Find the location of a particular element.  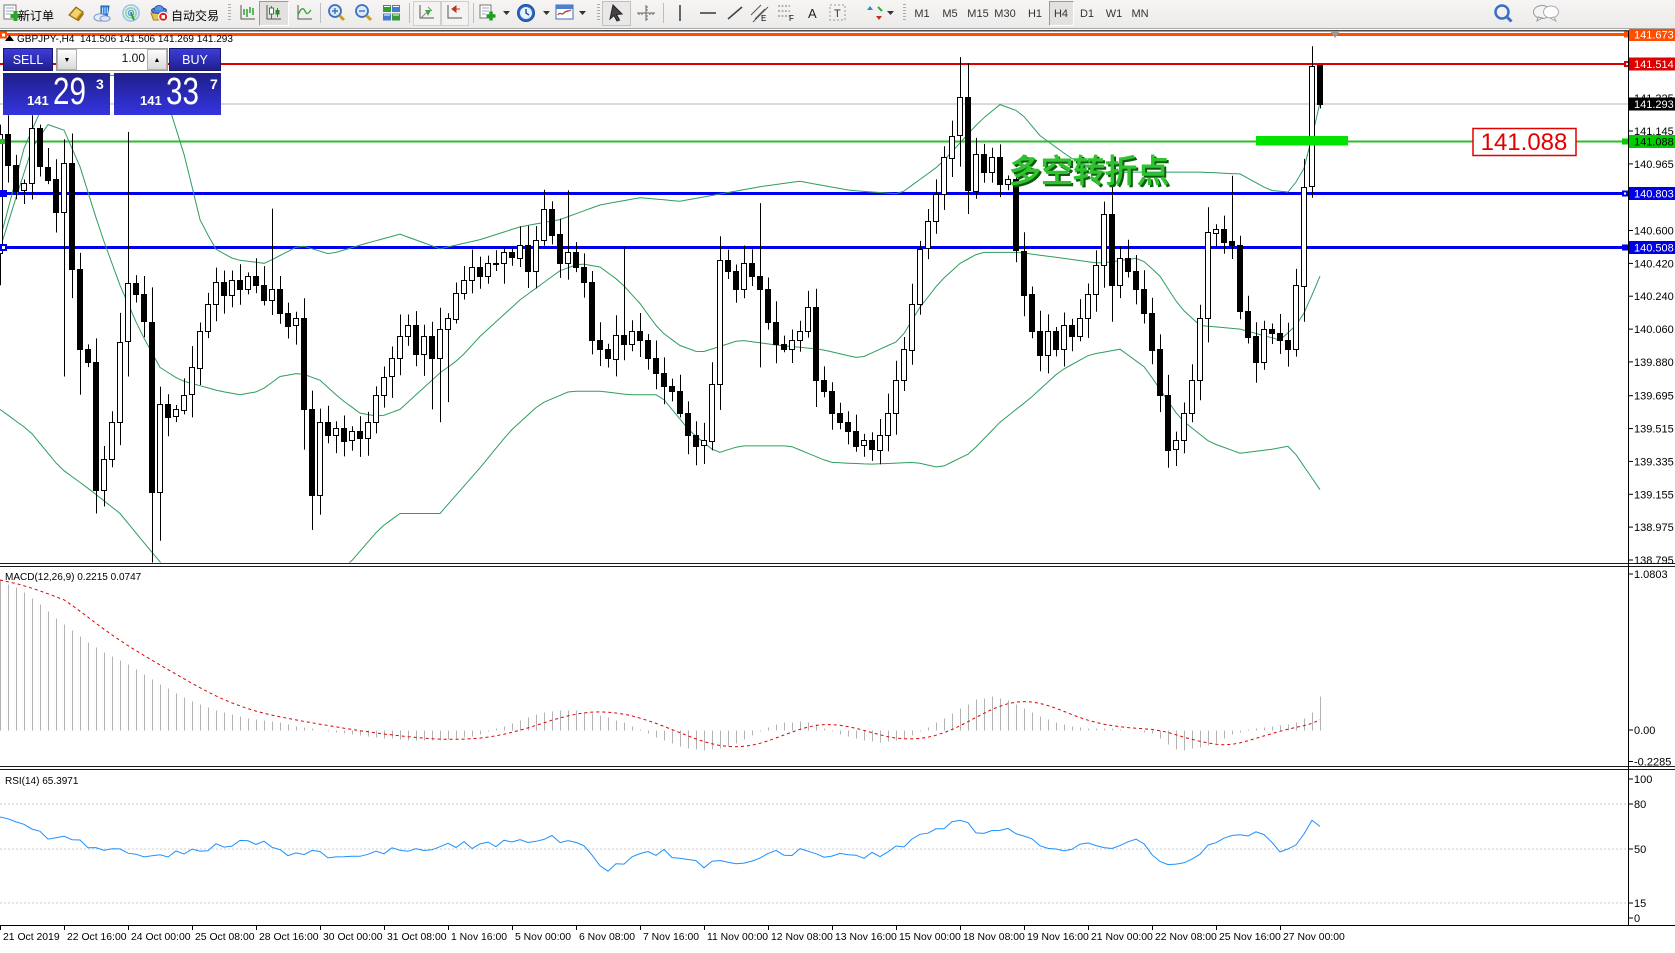

svg-text: RSI(14) 65.3971 is located at coordinates (42, 781).